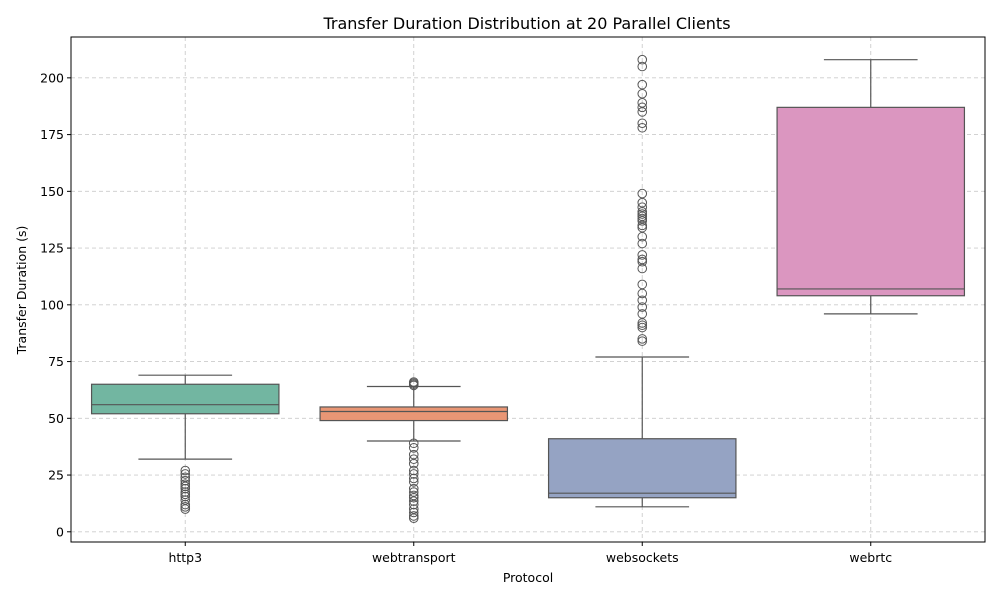  What do you see at coordinates (530, 553) in the screenshot?
I see `x-axis: http3 webtransport websockets webrtc` at bounding box center [530, 553].